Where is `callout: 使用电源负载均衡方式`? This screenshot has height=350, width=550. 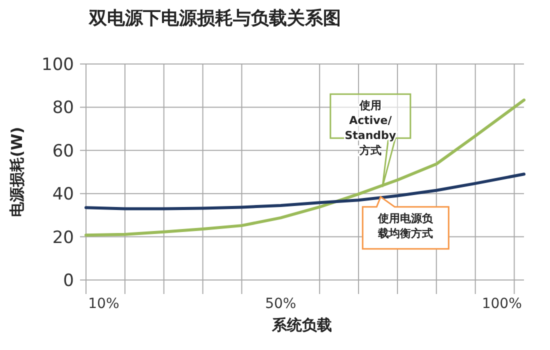 callout: 使用电源负载均衡方式 is located at coordinates (406, 223).